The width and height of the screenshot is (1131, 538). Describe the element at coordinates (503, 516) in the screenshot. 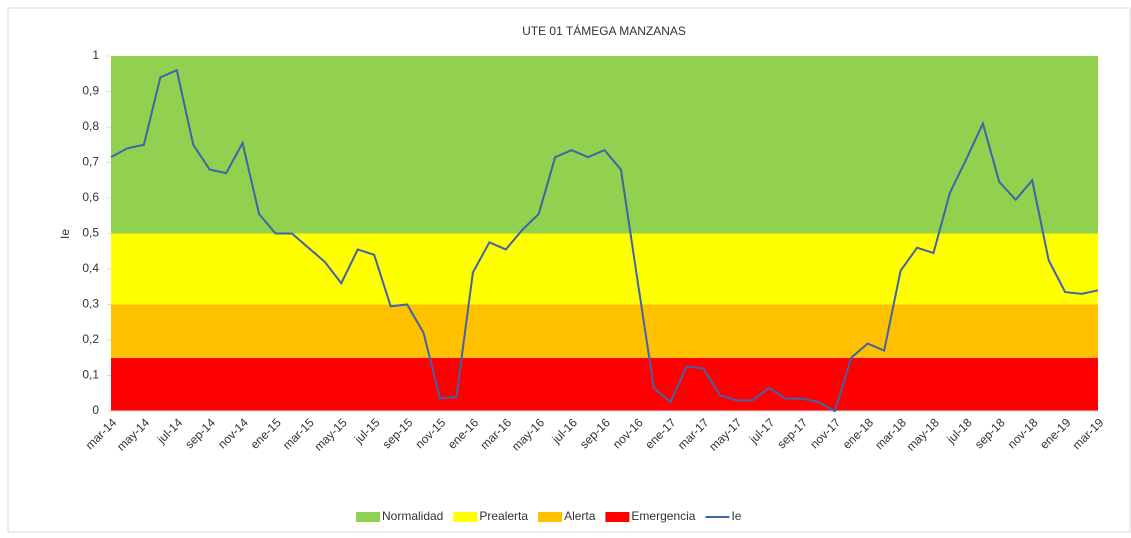

I see `legend-label: Prealerta` at that location.